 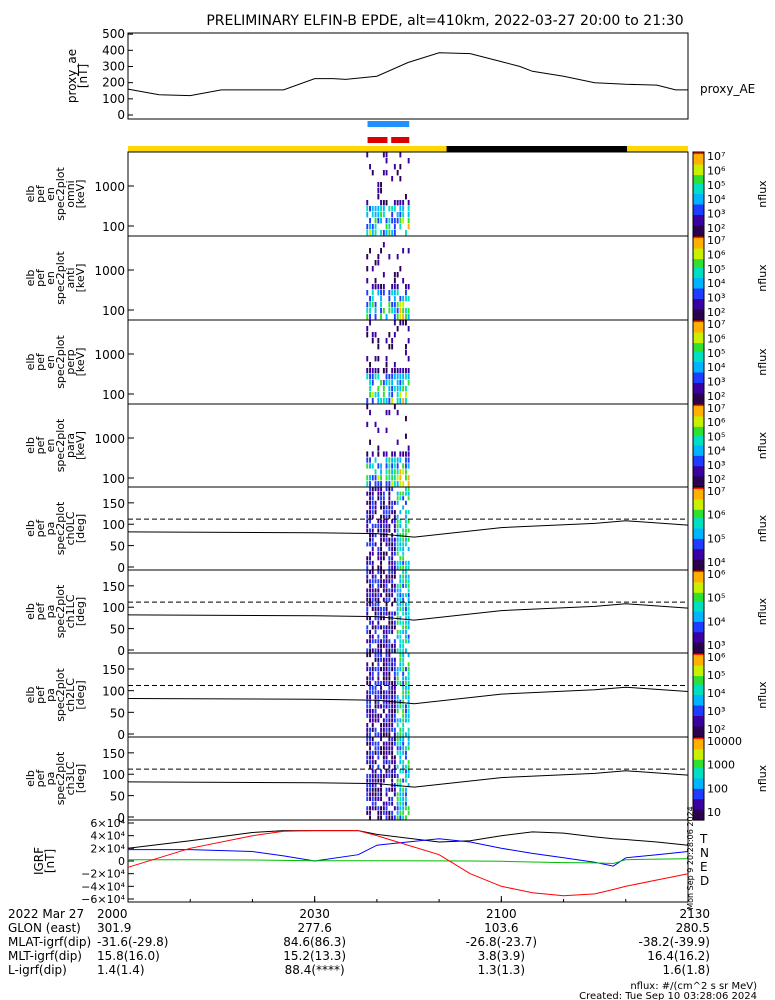 I want to click on igrf-line-n, so click(x=408, y=852).